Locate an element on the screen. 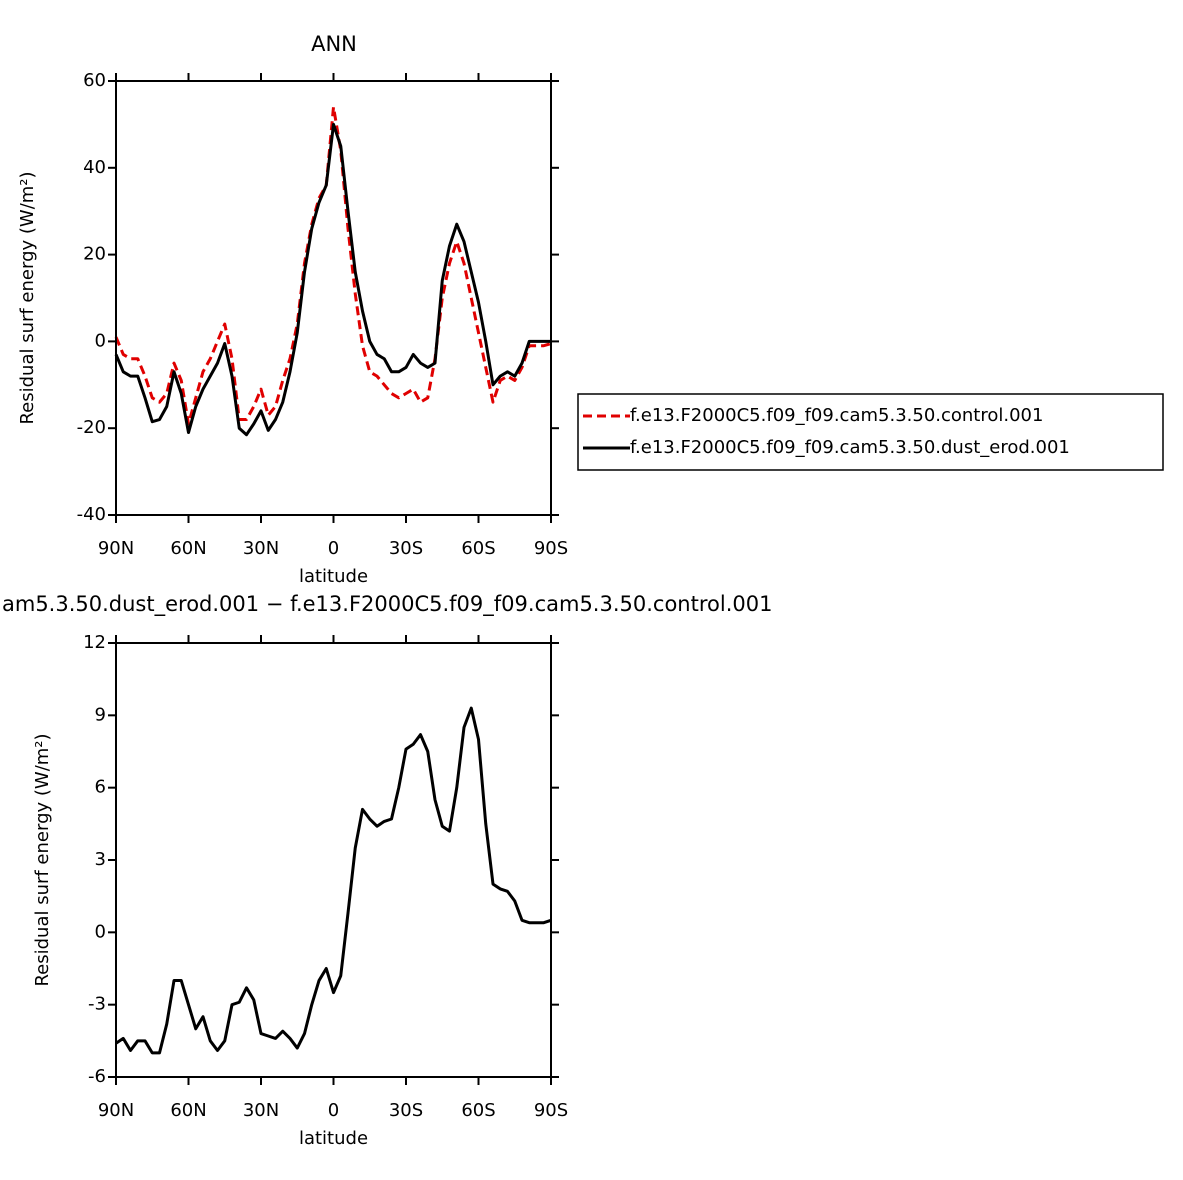  y-tick-label: 12 is located at coordinates (94, 642).